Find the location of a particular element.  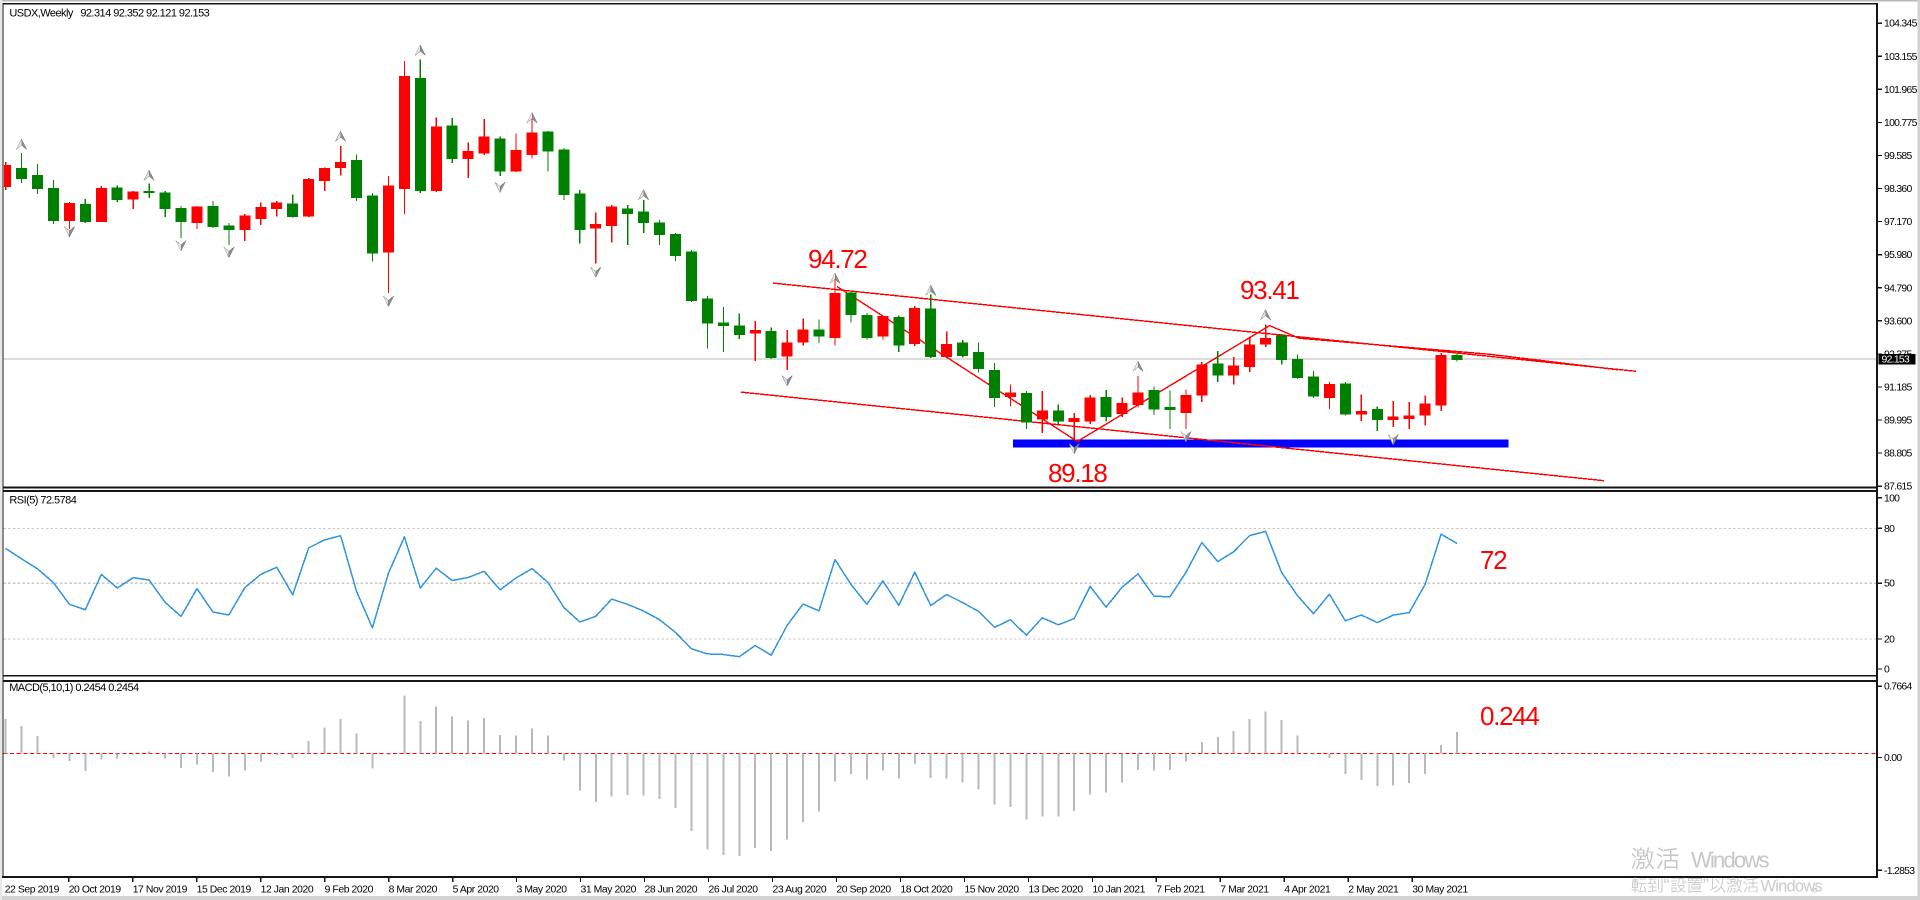

svg-text: 101.965 is located at coordinates (1901, 90).